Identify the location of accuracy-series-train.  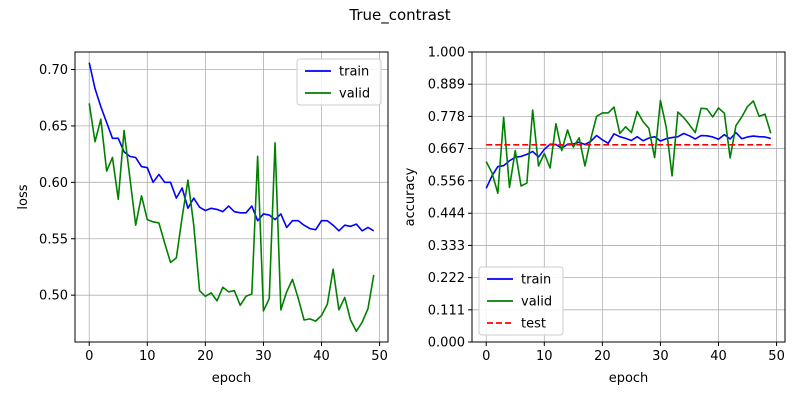
(628, 160).